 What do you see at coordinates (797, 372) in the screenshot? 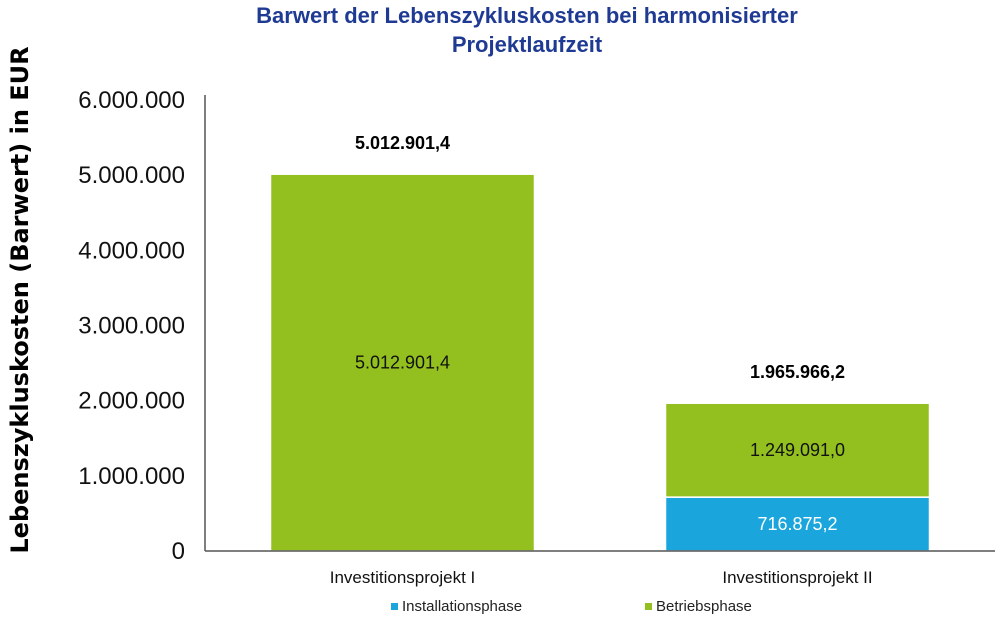
I see `bar-total-label: 1.965.966,2` at bounding box center [797, 372].